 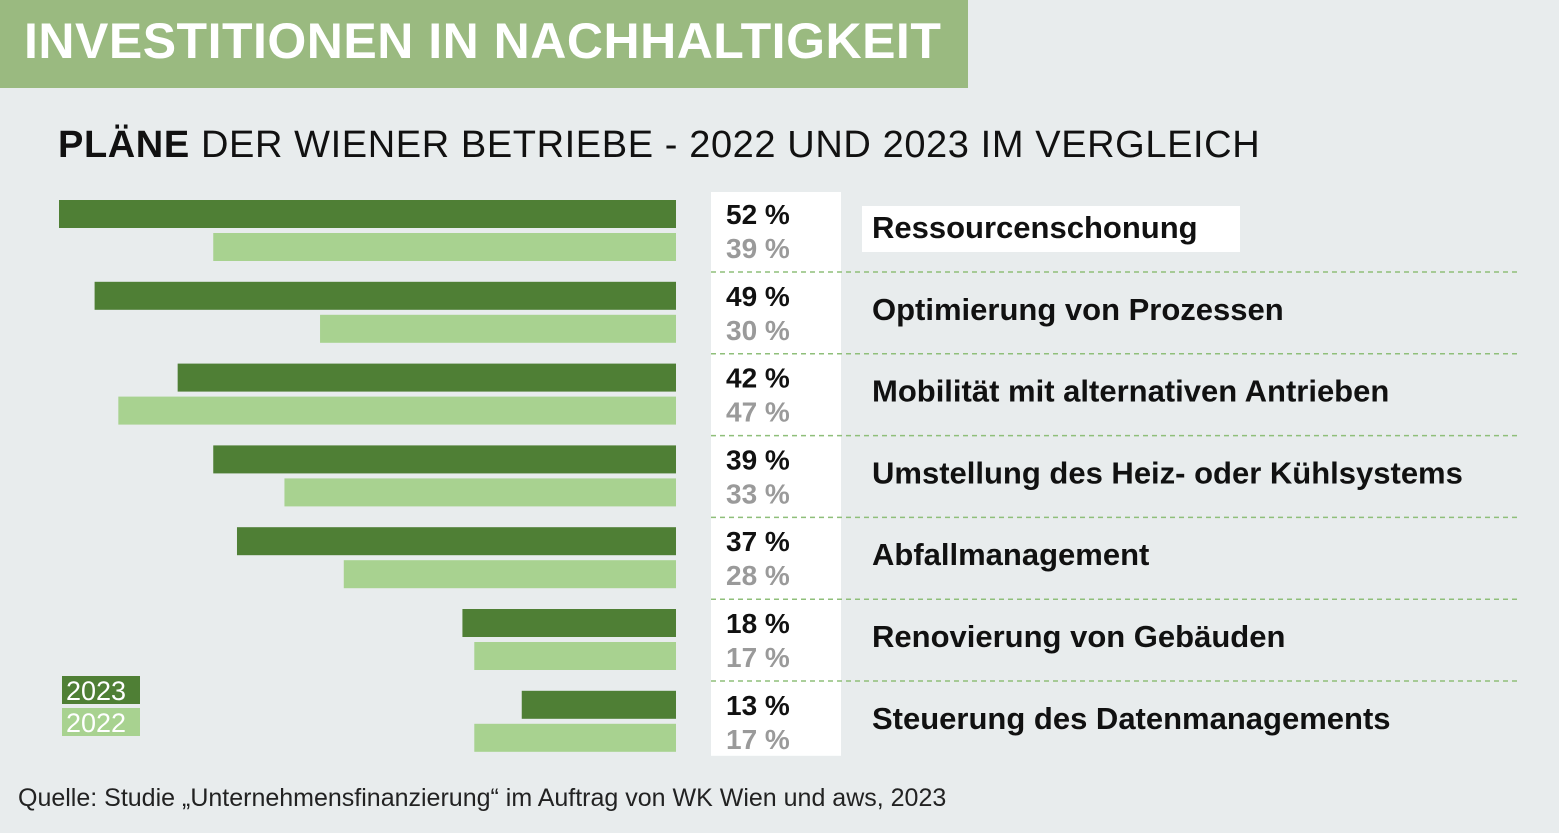 I want to click on legend-label-2023: 2023, so click(x=96, y=691).